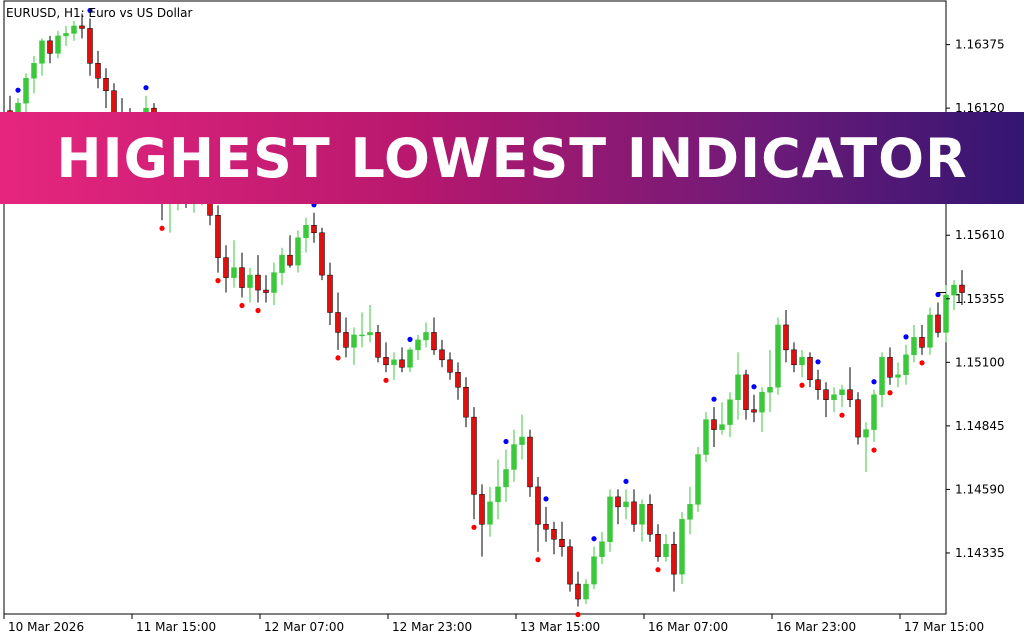  I want to click on banner-title: HIGHEST LOWEST INDICATOR, so click(512, 158).